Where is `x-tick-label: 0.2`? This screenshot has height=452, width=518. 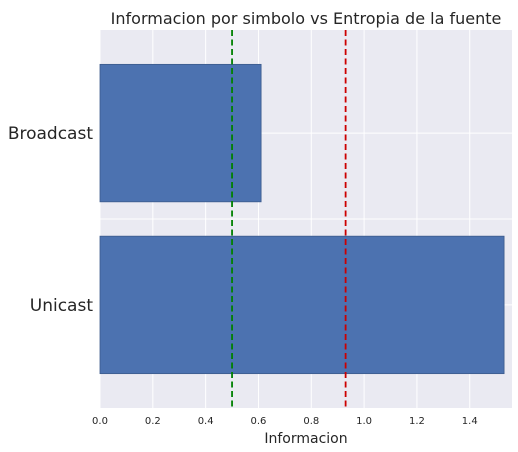 x-tick-label: 0.2 is located at coordinates (153, 421).